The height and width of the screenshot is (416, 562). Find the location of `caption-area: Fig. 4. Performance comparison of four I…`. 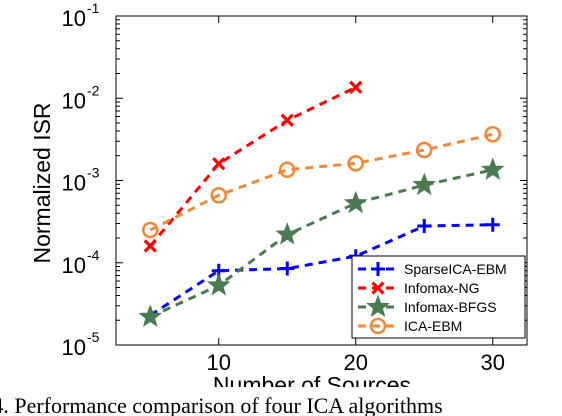

caption-area: Fig. 4. Performance comparison of four I… is located at coordinates (281, 401).